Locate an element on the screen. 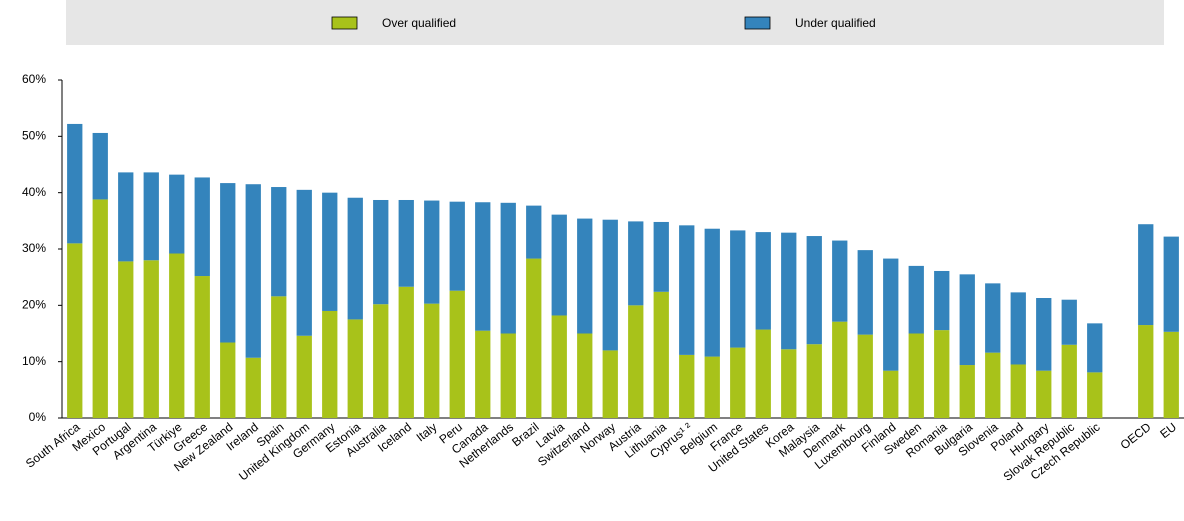 The height and width of the screenshot is (521, 1184). y-tick-label: 20% is located at coordinates (34, 305).